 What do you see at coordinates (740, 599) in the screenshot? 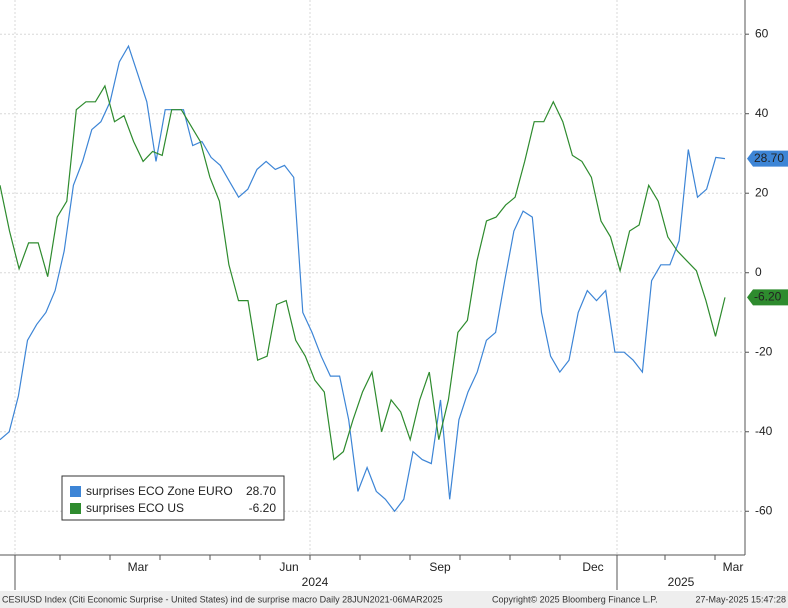
I see `footer-timestamp: 27-May-2025 15:47:28` at bounding box center [740, 599].